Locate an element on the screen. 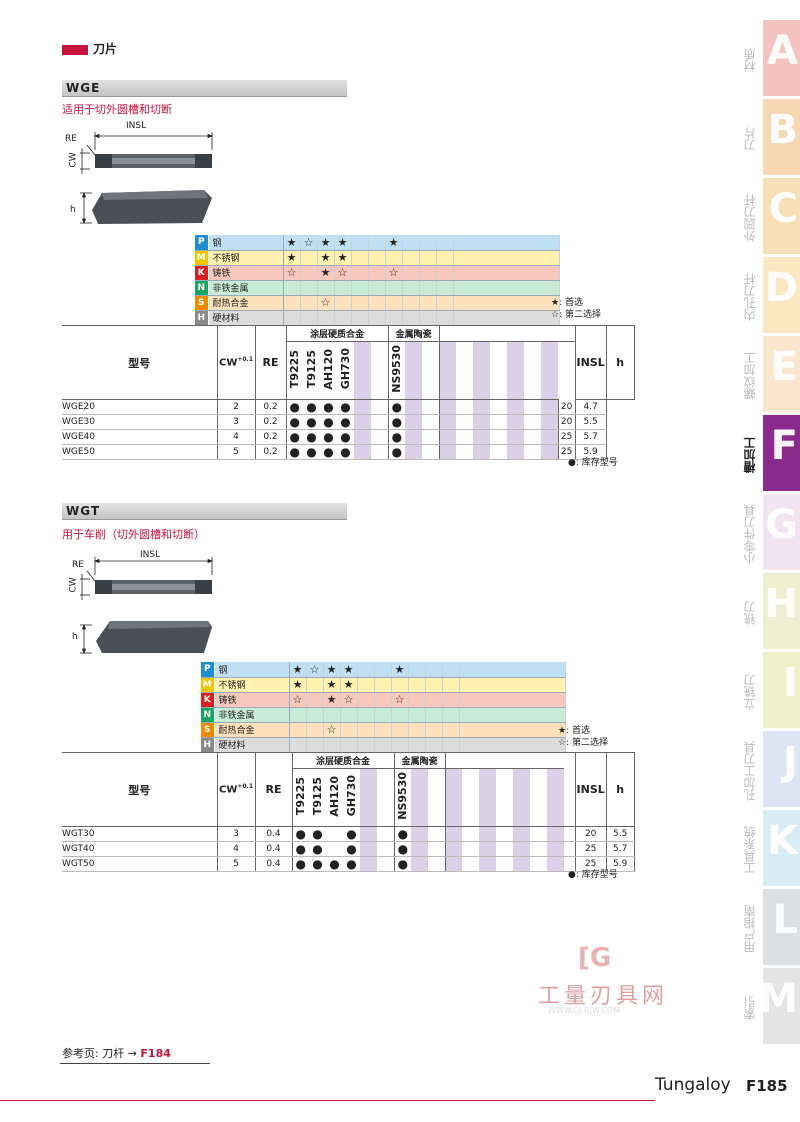 This screenshot has width=800, height=1122. section-marker is located at coordinates (75, 50).